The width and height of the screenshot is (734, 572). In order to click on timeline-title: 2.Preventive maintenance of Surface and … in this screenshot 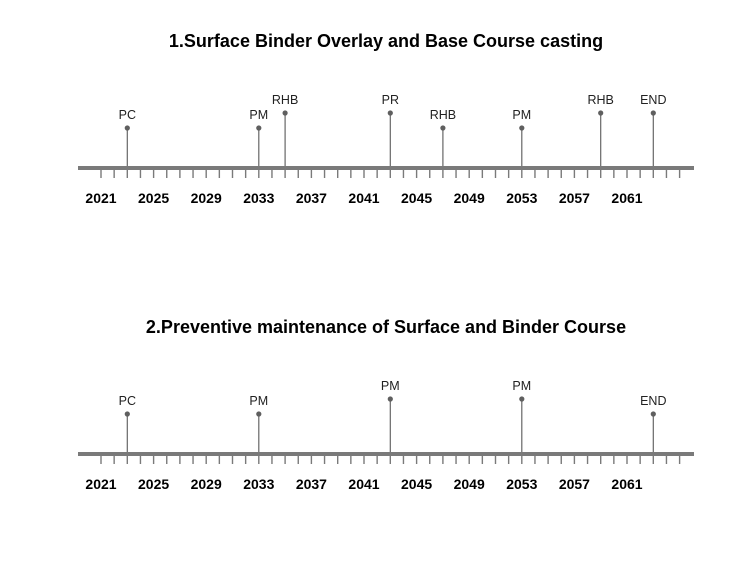, I will do `click(386, 327)`.